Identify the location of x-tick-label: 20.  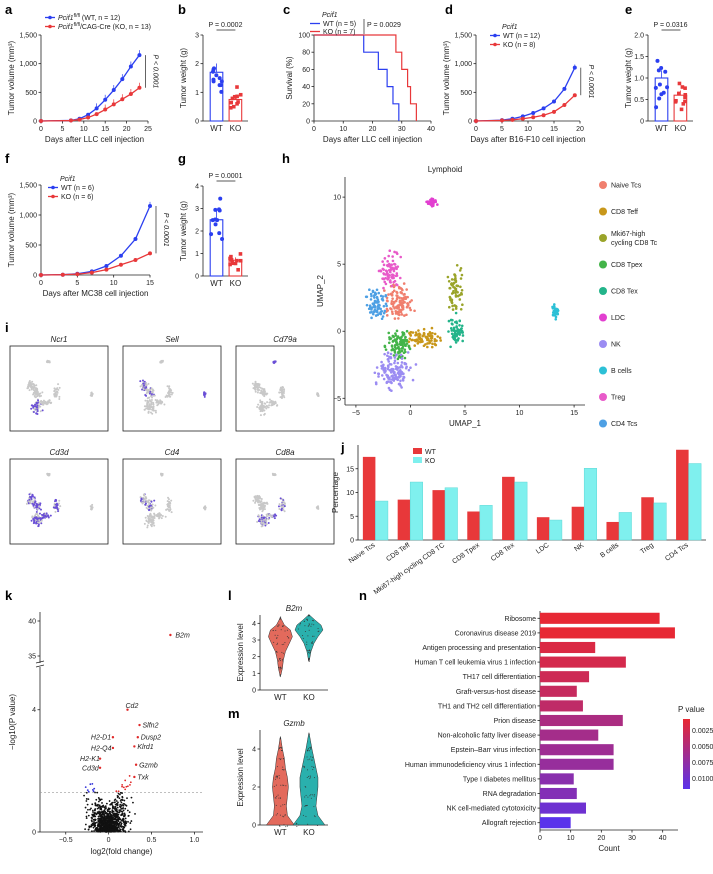
(601, 838).